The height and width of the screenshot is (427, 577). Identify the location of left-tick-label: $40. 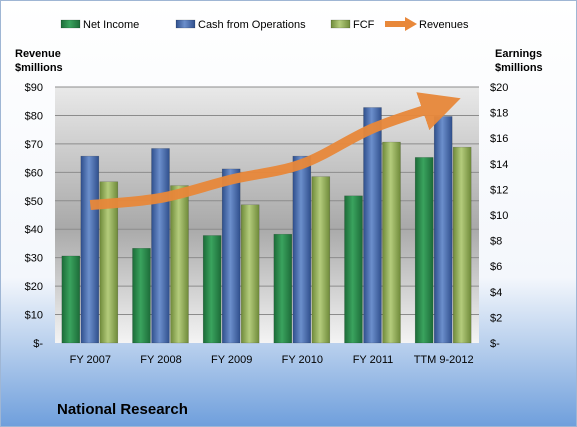
(34, 230).